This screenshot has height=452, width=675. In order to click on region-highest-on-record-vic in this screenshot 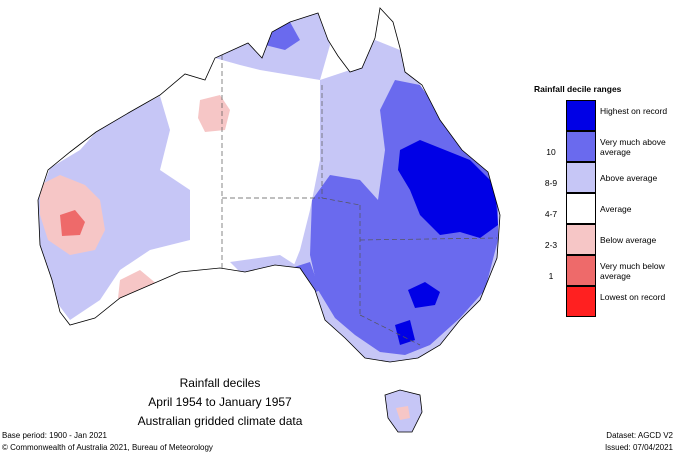, I will do `click(405, 332)`.